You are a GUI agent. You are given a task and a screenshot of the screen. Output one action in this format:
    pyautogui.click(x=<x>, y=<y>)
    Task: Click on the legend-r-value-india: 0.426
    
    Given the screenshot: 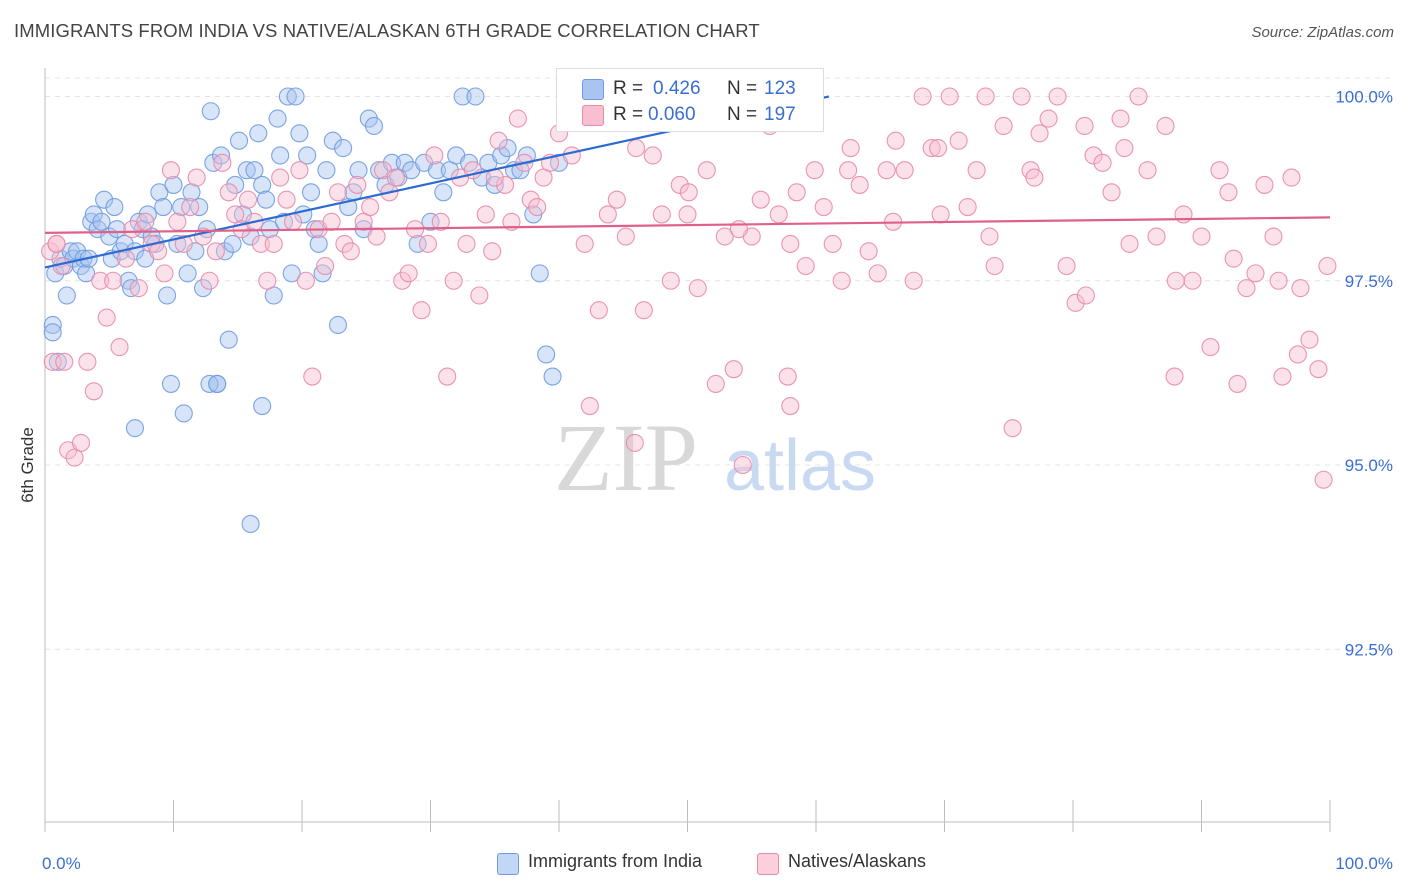 What is the action you would take?
    pyautogui.click(x=677, y=88)
    